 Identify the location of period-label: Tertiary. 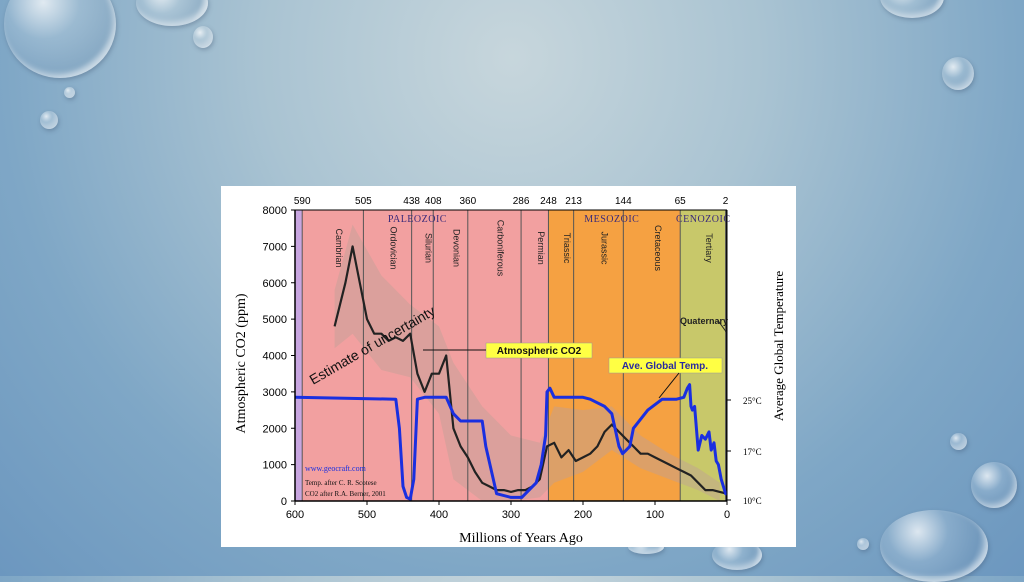
(709, 248).